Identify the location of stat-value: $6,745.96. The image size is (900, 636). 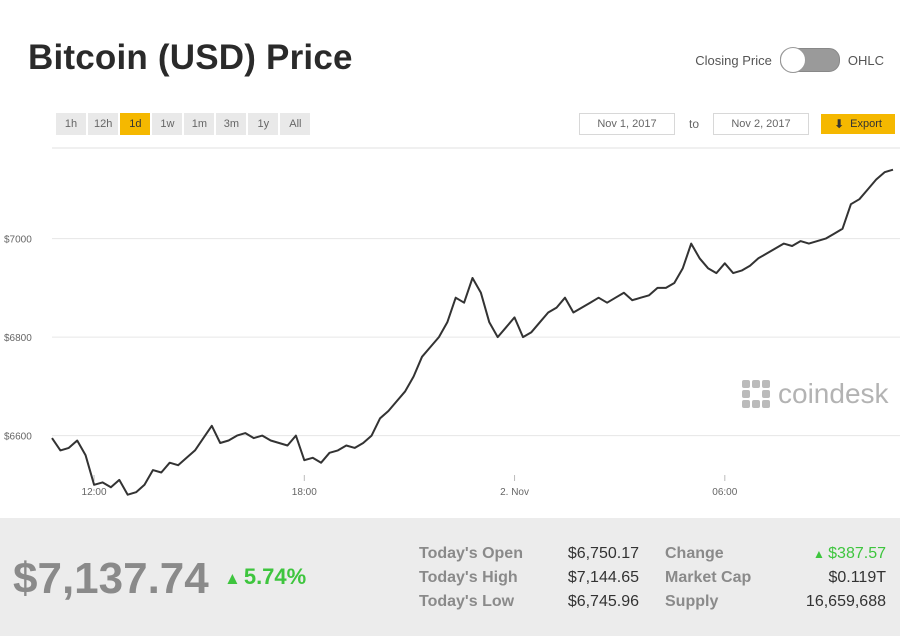
(603, 601).